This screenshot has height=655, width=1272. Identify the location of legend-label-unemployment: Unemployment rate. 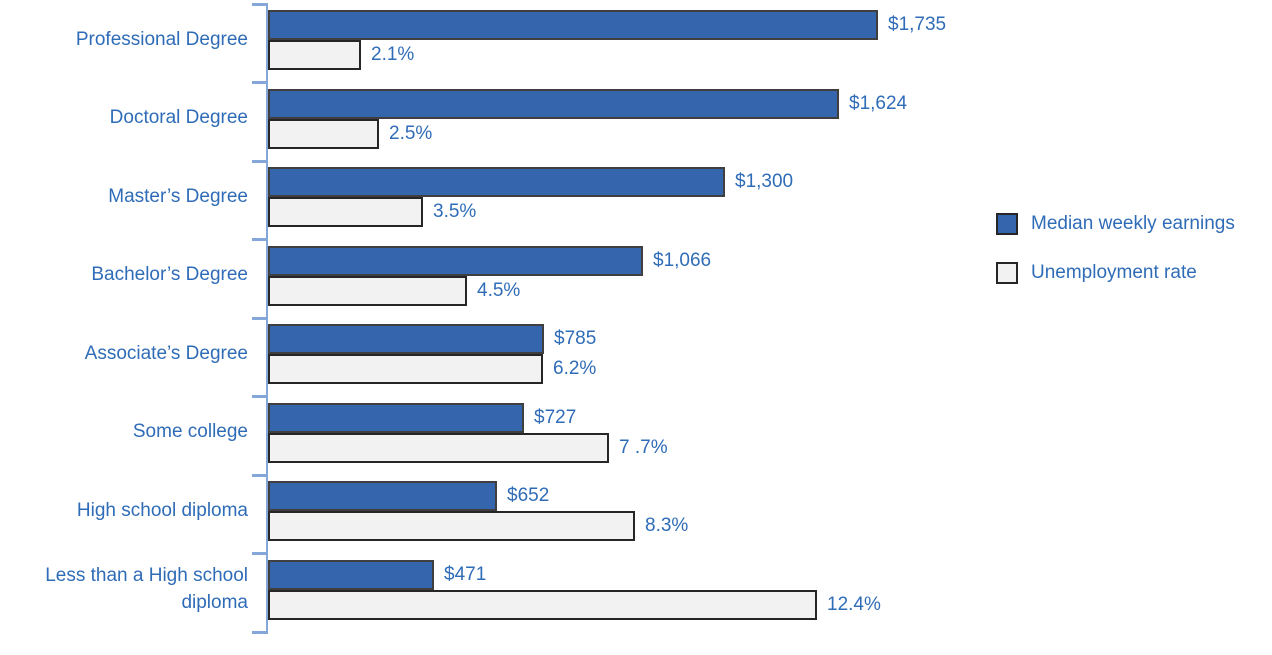
(1114, 272).